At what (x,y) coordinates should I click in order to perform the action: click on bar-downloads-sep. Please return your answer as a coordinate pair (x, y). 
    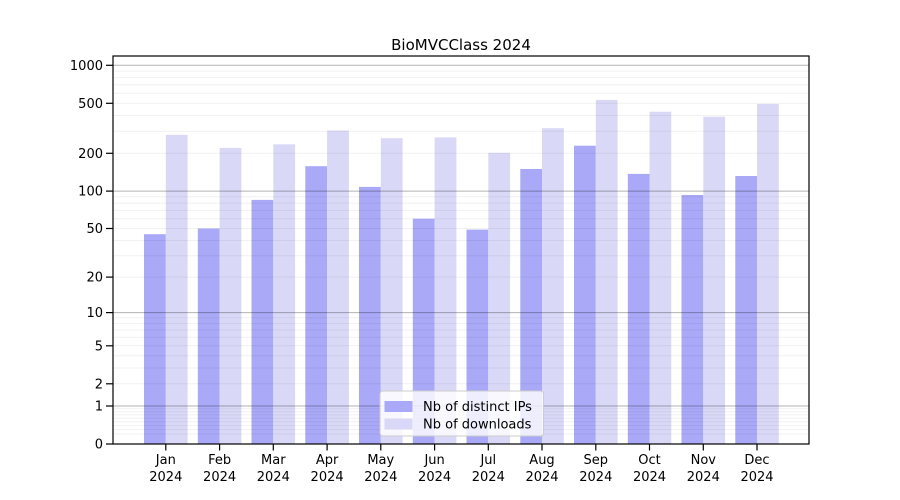
    Looking at the image, I should click on (606, 272).